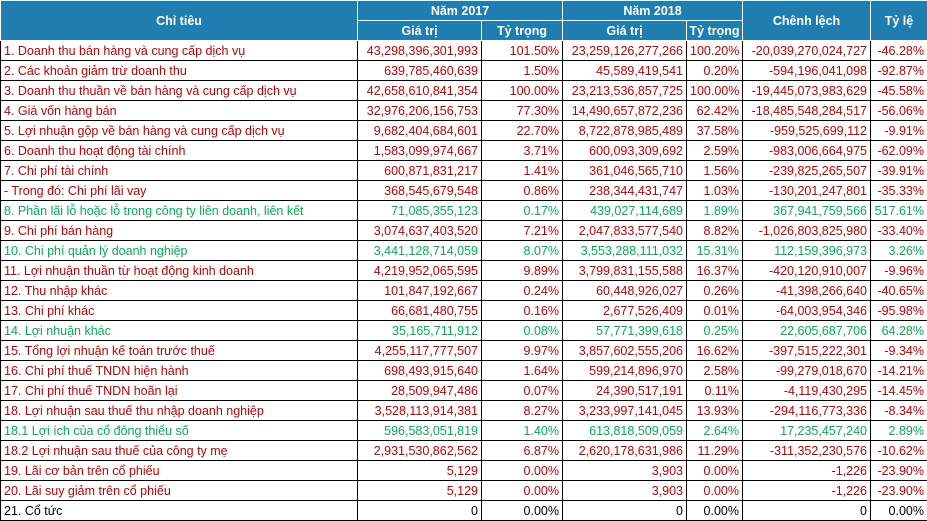 Image resolution: width=927 pixels, height=521 pixels. Describe the element at coordinates (898, 310) in the screenshot. I see `ratio-cell: -95.98%` at that location.